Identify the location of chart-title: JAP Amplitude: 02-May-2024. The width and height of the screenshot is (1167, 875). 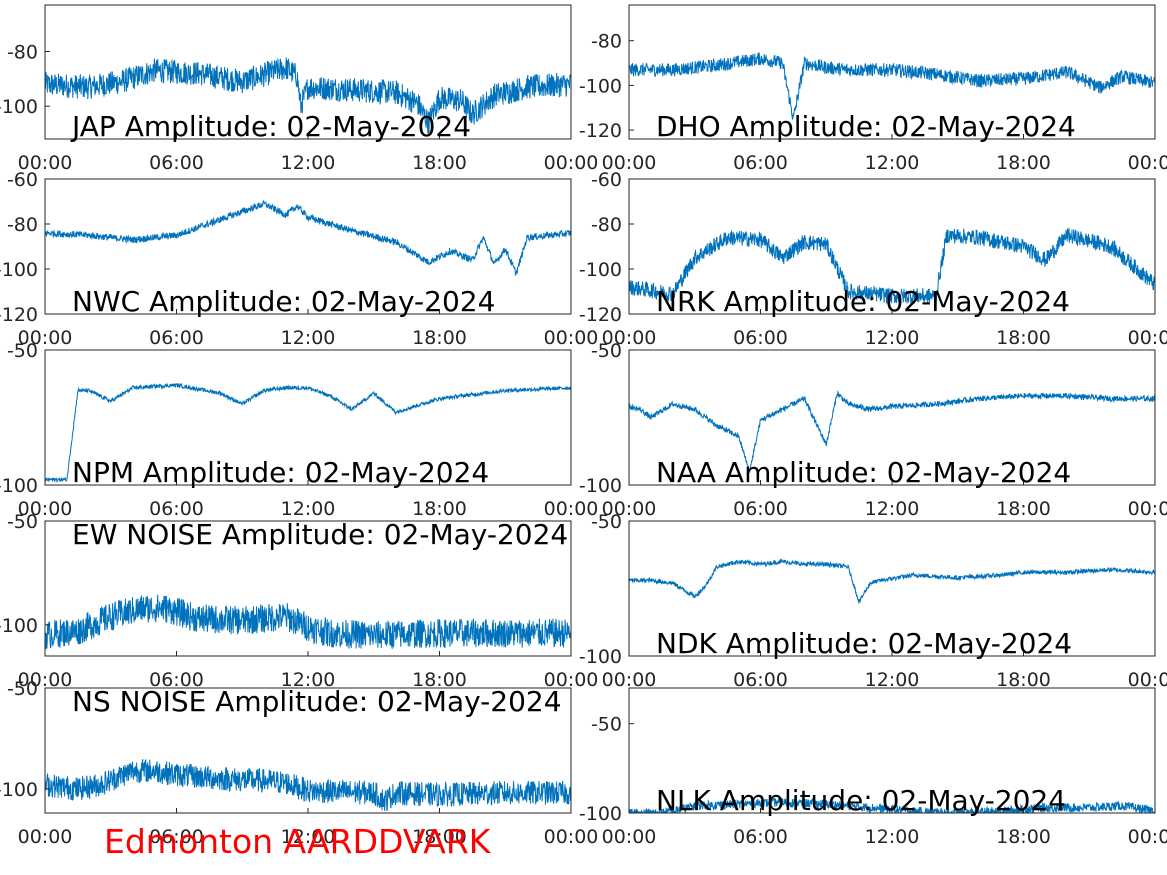
(270, 126).